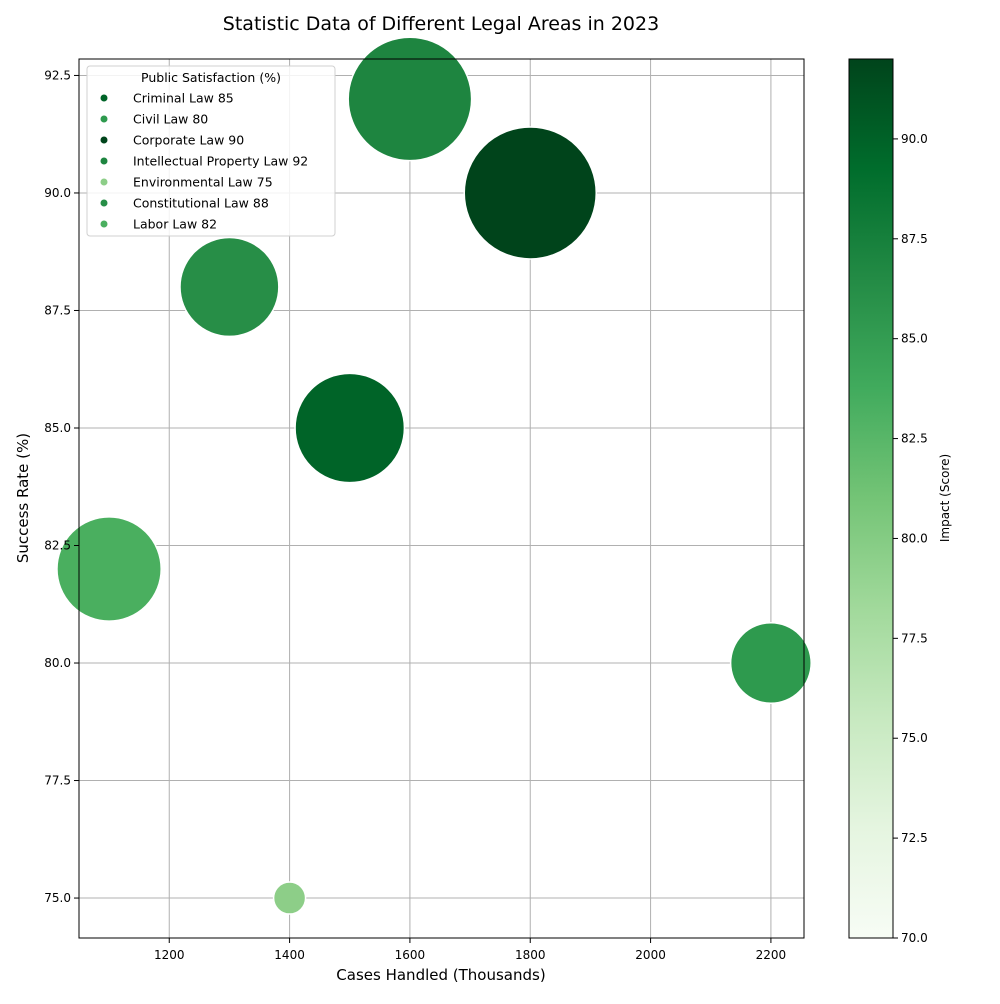 This screenshot has width=1000, height=1004. What do you see at coordinates (914, 239) in the screenshot?
I see `colorbar-tick-label: 87.5` at bounding box center [914, 239].